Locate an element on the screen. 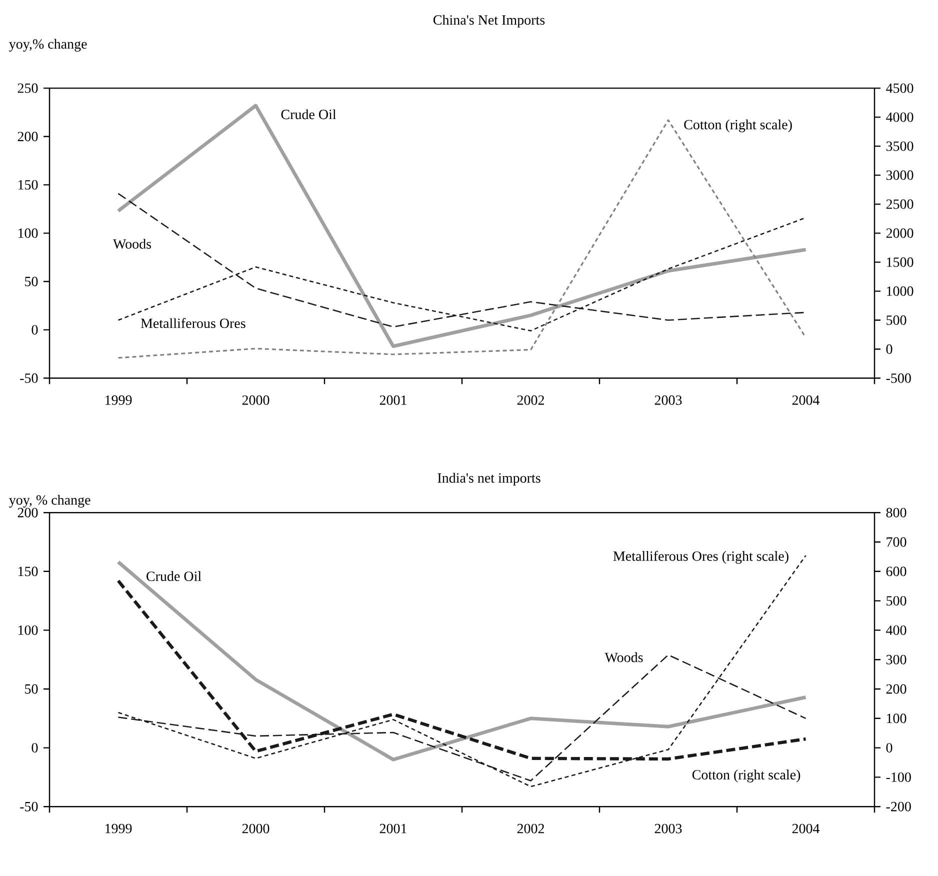 Image resolution: width=938 pixels, height=876 pixels. y-axis-title: yoy, % change is located at coordinates (49, 501).